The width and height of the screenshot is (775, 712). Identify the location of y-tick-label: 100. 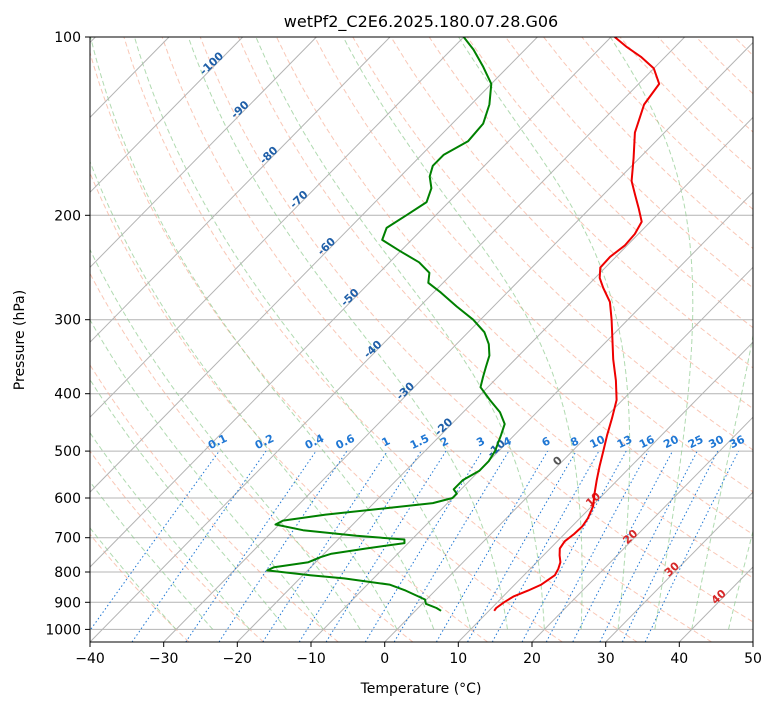
(67, 38).